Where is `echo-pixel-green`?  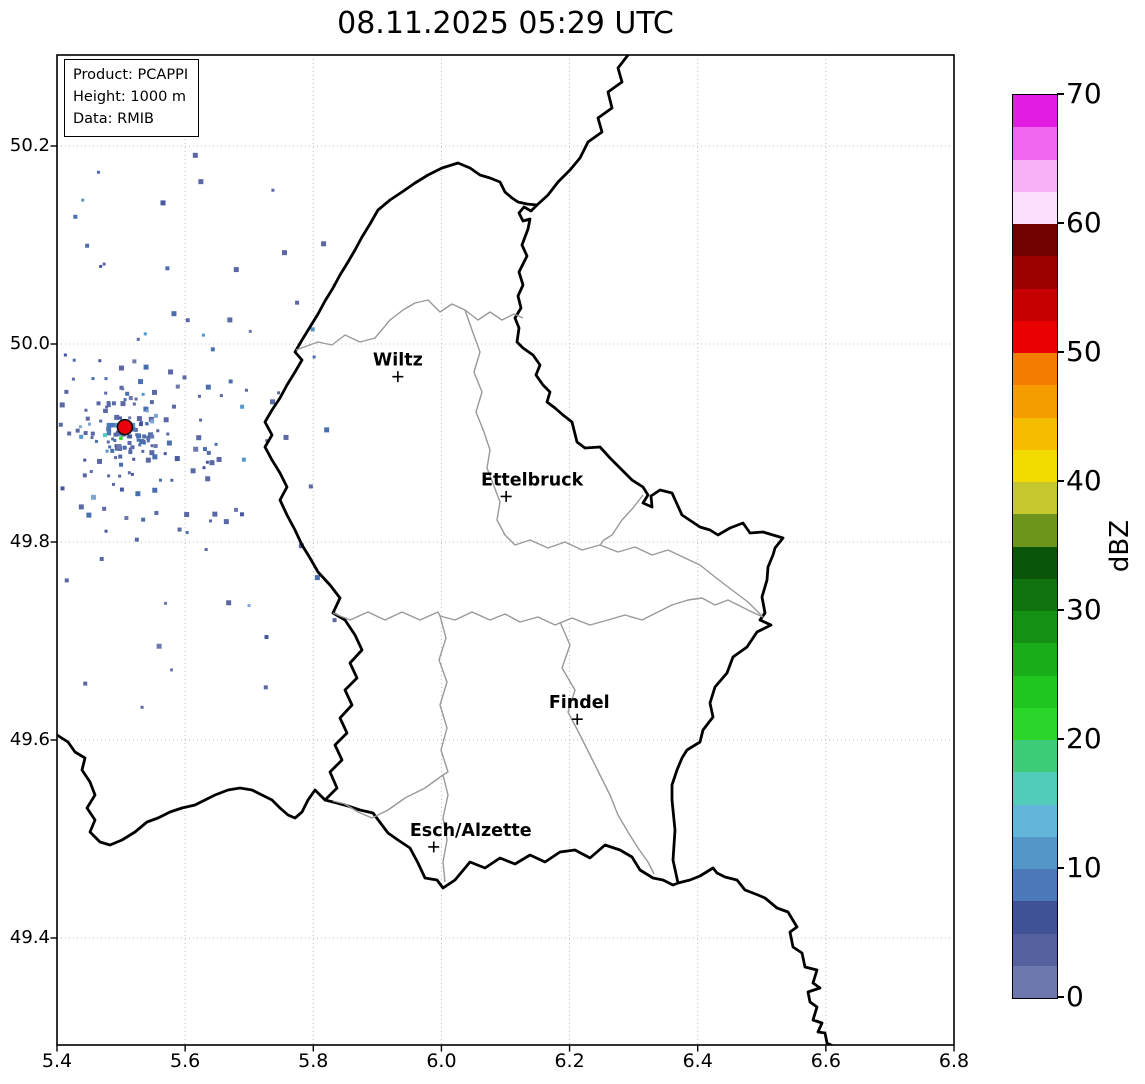
echo-pixel-green is located at coordinates (121, 438).